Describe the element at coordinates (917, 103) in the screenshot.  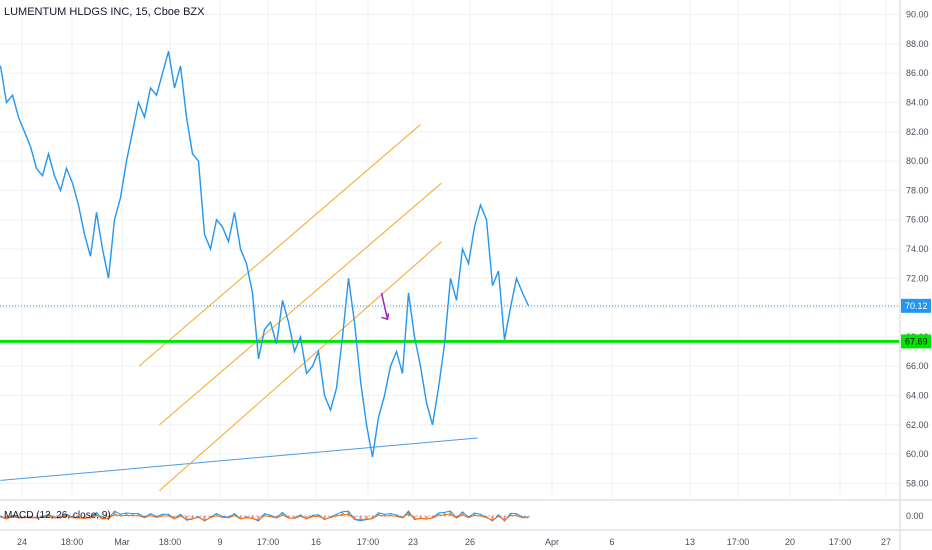
I see `y-tick-label: 84.00` at that location.